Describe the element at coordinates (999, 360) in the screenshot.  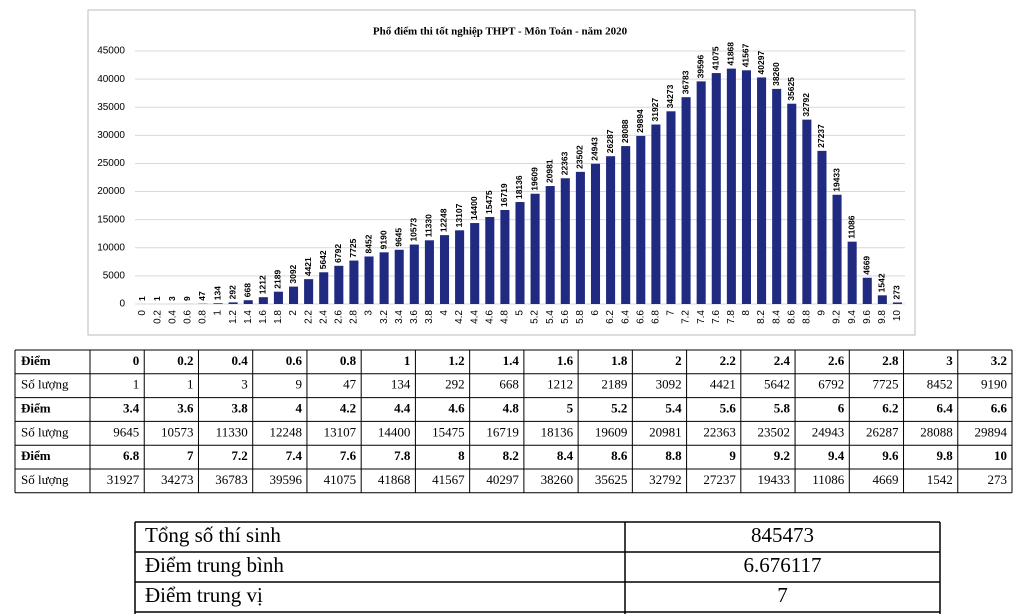
I see `score-cell: 3.2` at that location.